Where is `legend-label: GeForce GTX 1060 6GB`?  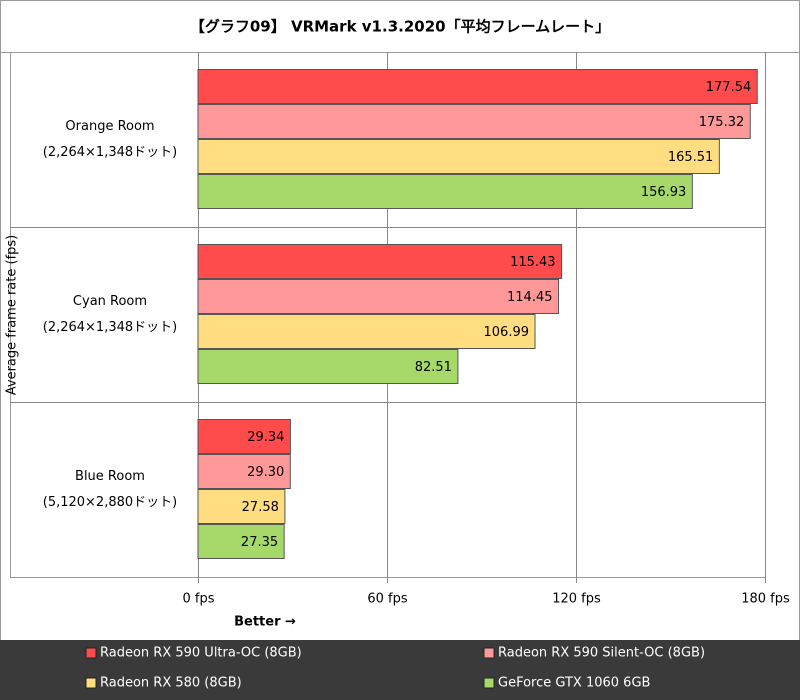
legend-label: GeForce GTX 1060 6GB is located at coordinates (574, 683).